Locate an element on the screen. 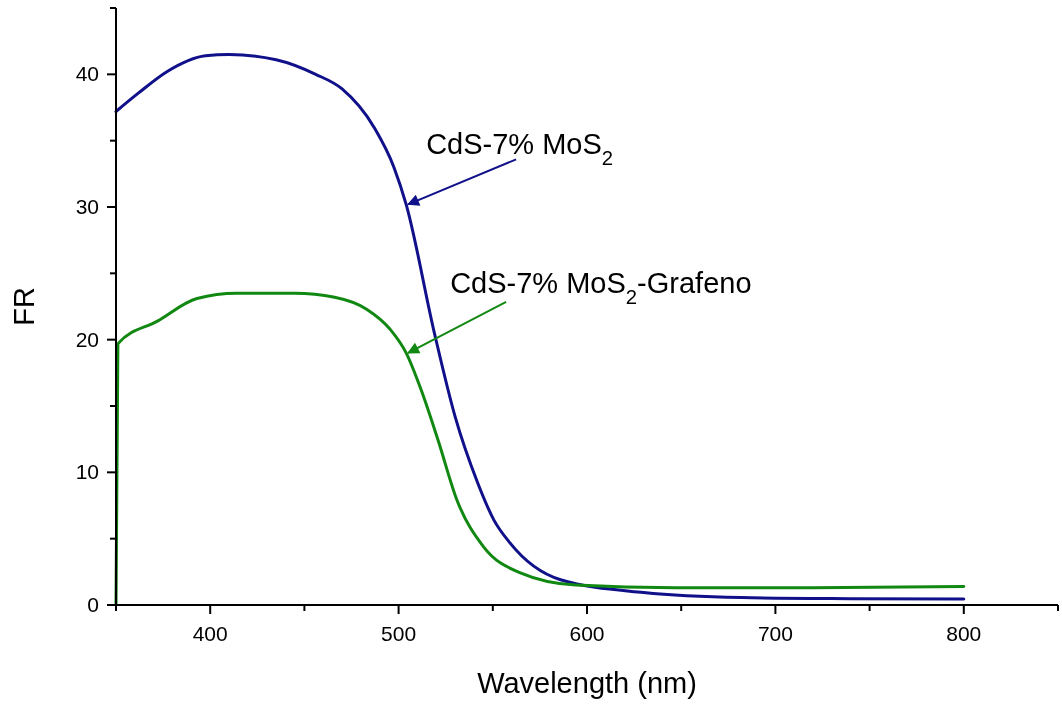 The width and height of the screenshot is (1062, 704). x-tick-label: 400 is located at coordinates (210, 633).